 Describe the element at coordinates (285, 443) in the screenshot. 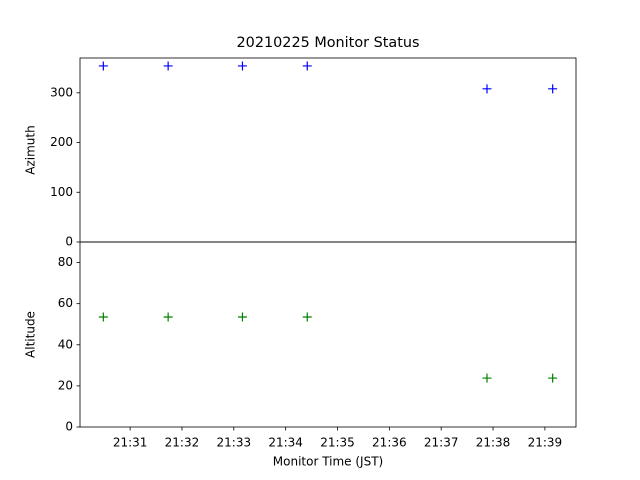

I see `x-tick-label: 21:34` at that location.